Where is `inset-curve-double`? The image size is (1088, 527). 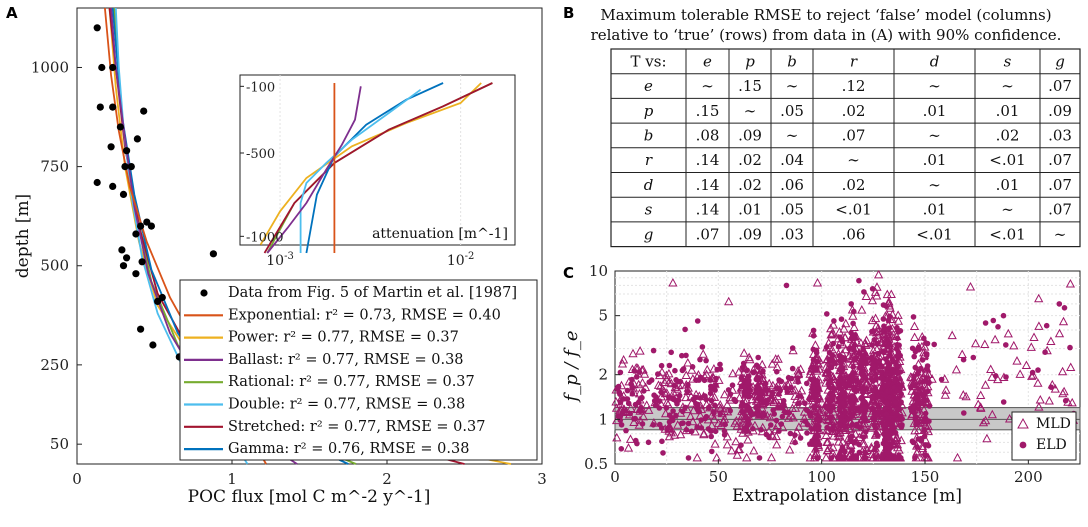
inset-curve-double is located at coordinates (360, 170).